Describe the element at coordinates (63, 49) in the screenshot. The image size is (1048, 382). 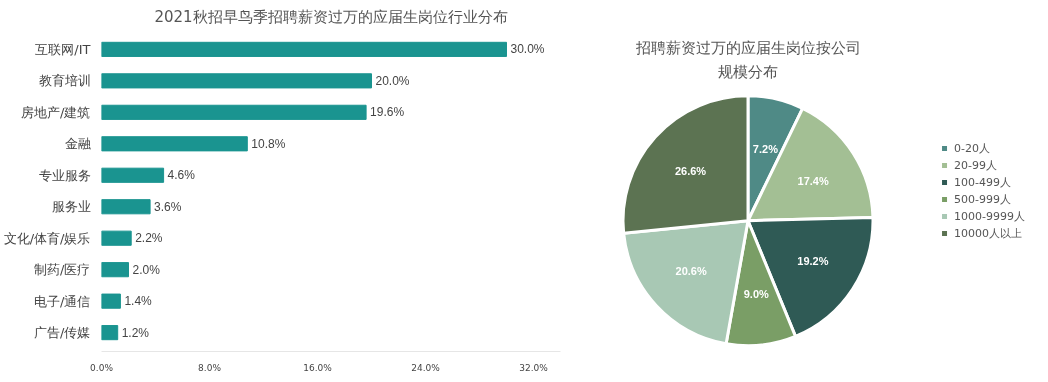
I see `y-tick-label: 互联网/IT` at that location.